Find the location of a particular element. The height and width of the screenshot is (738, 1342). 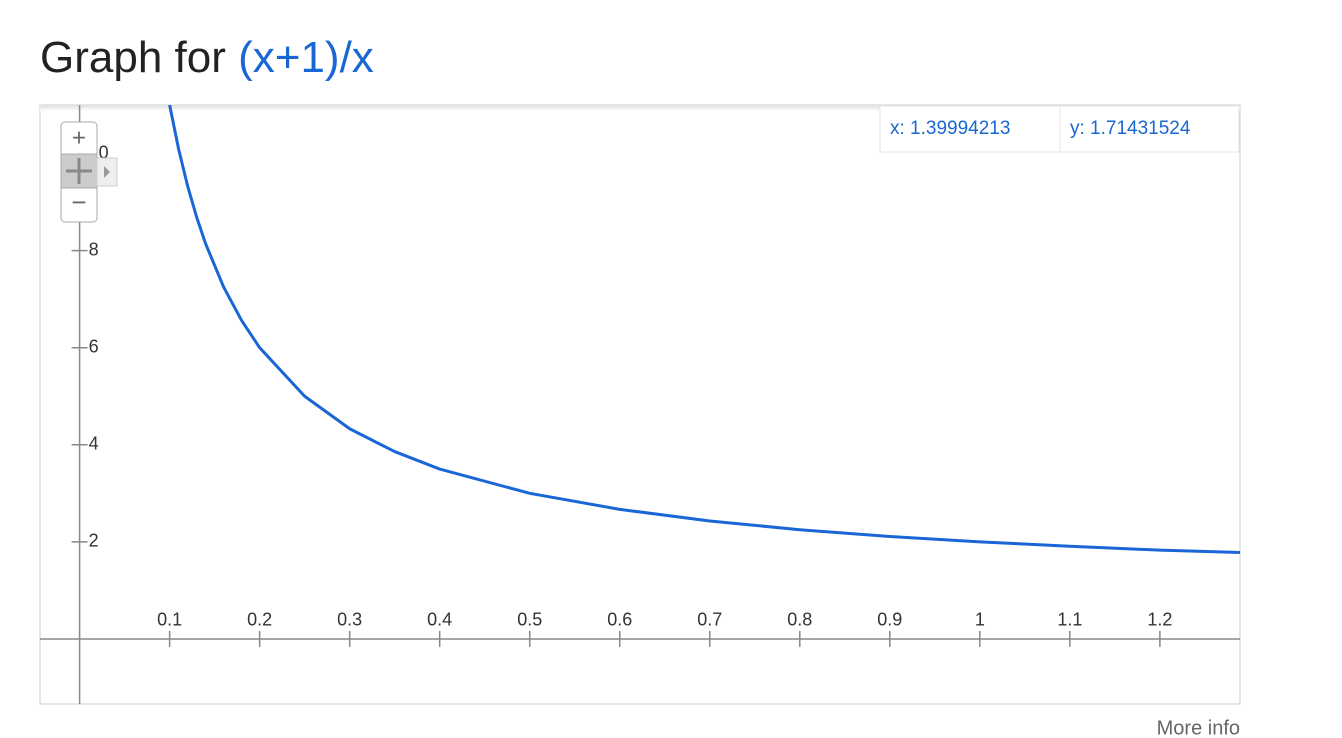

pan-icon is located at coordinates (79, 171).